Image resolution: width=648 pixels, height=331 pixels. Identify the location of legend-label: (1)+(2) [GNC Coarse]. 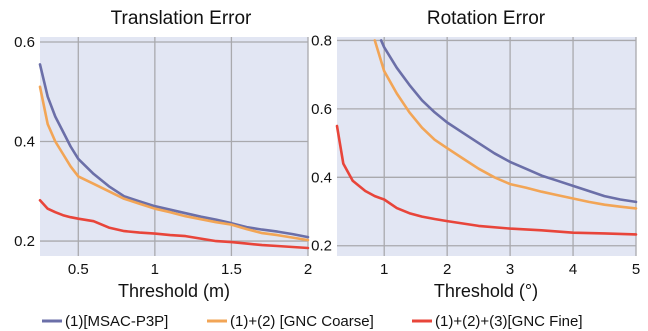
(302, 321).